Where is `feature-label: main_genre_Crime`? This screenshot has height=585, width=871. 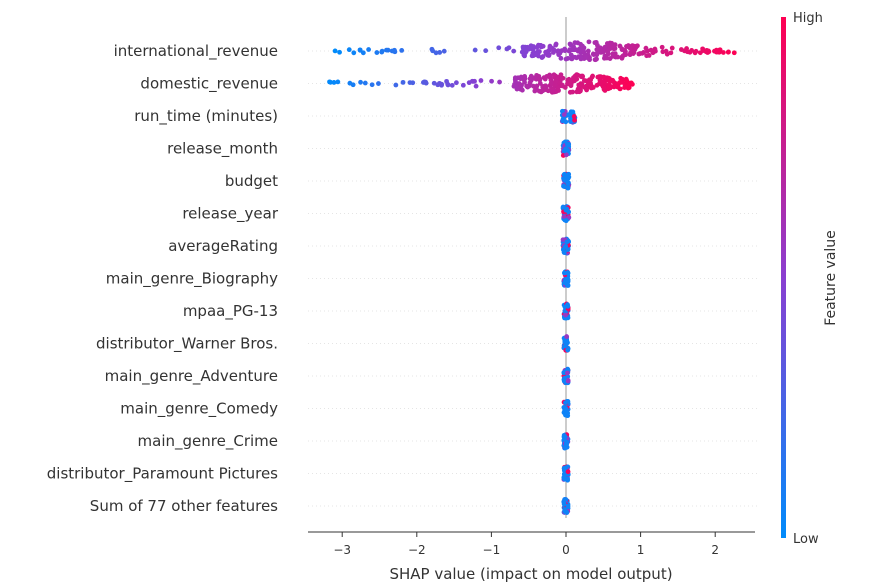 feature-label: main_genre_Crime is located at coordinates (208, 441).